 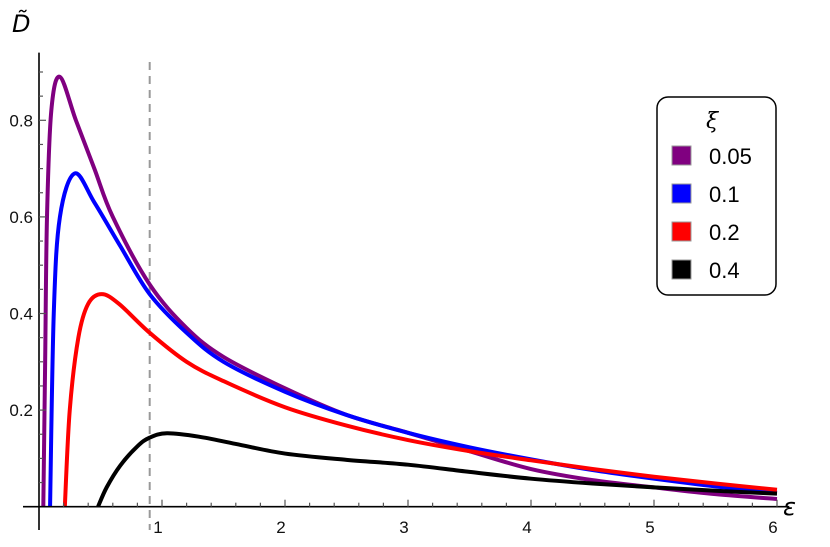 What do you see at coordinates (789, 507) in the screenshot?
I see `x-axis-label: ε` at bounding box center [789, 507].